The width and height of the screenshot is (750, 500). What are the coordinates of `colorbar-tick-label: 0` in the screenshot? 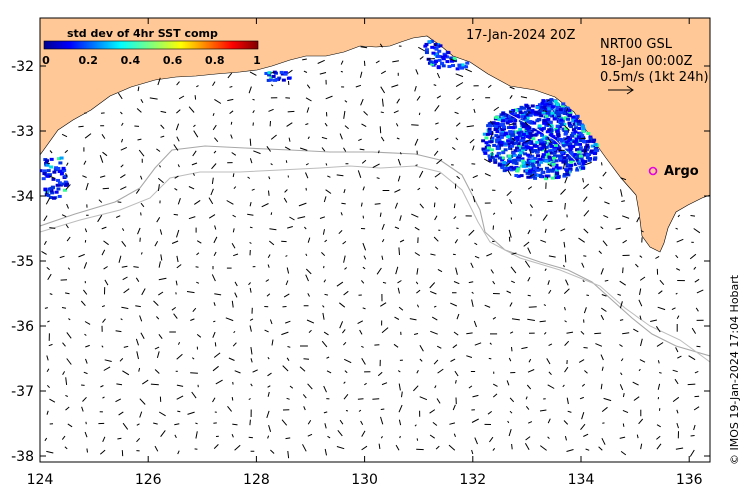 It's located at (46, 60).